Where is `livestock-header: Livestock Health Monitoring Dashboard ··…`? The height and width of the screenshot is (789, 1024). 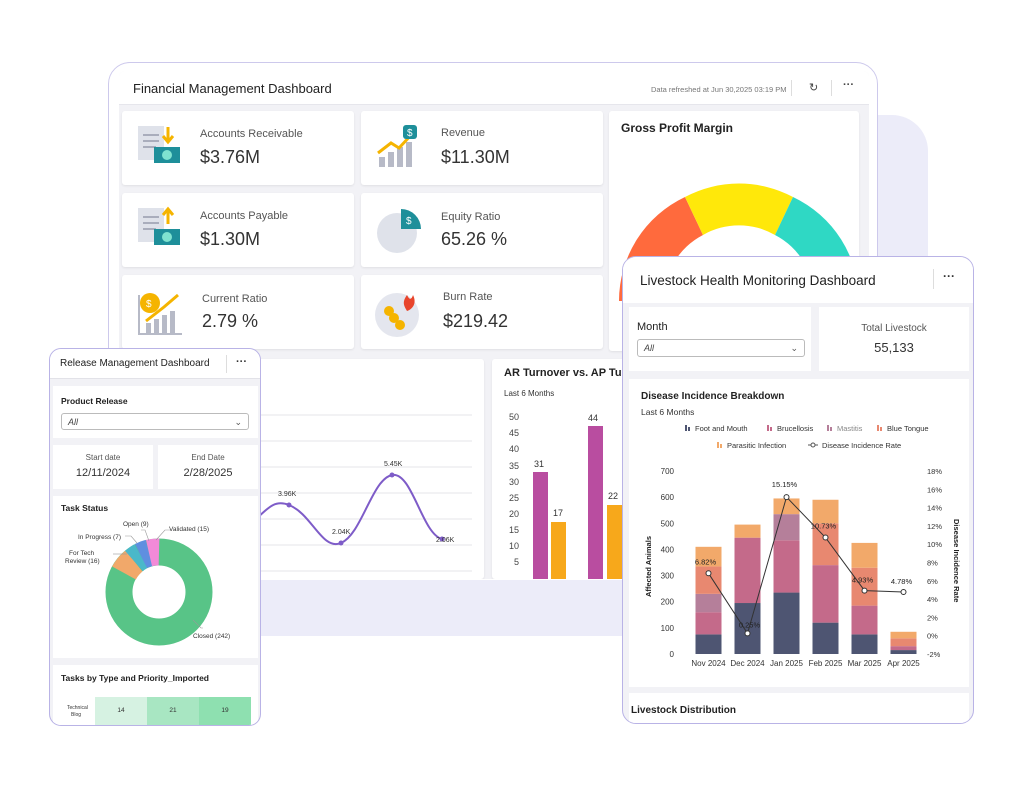
livestock-header: Livestock Health Monitoring Dashboard ··… is located at coordinates (798, 280).